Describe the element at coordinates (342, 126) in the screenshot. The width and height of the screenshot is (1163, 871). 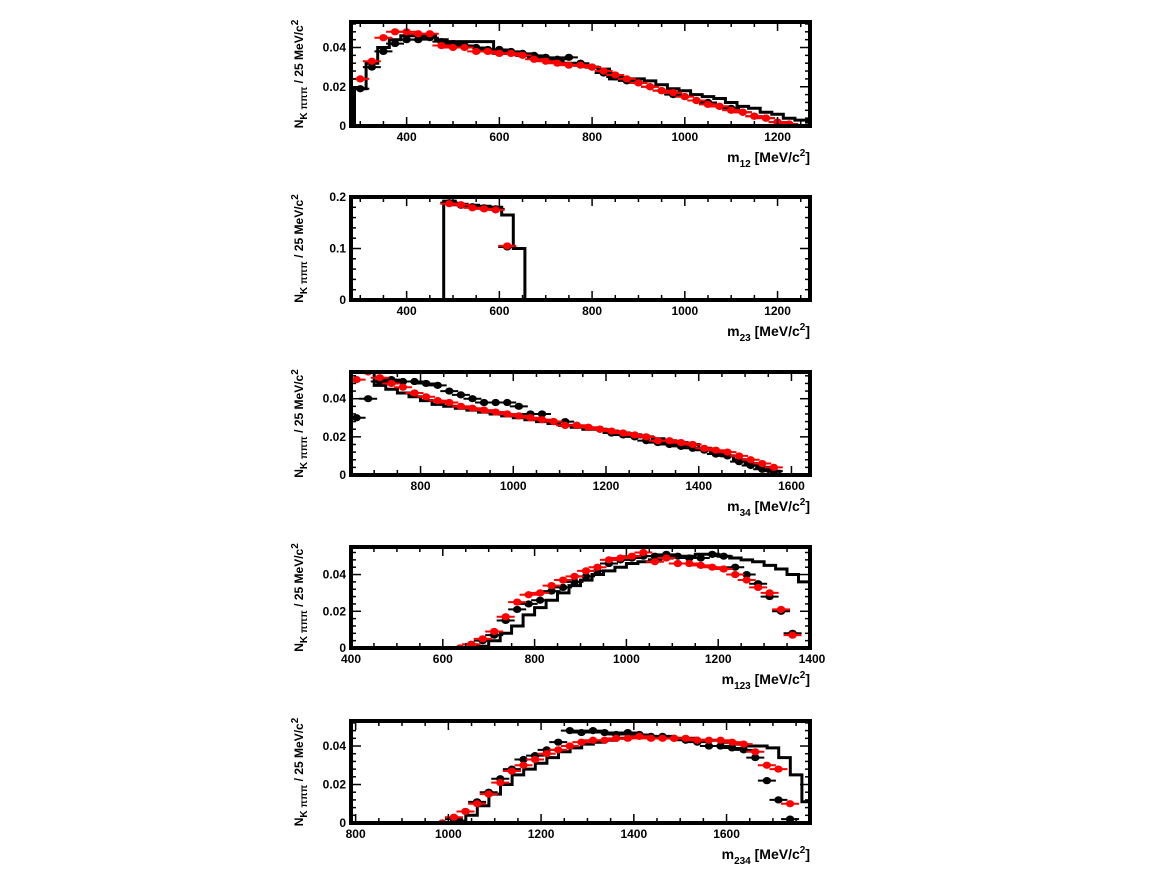
I see `y-tick-label: 0` at that location.